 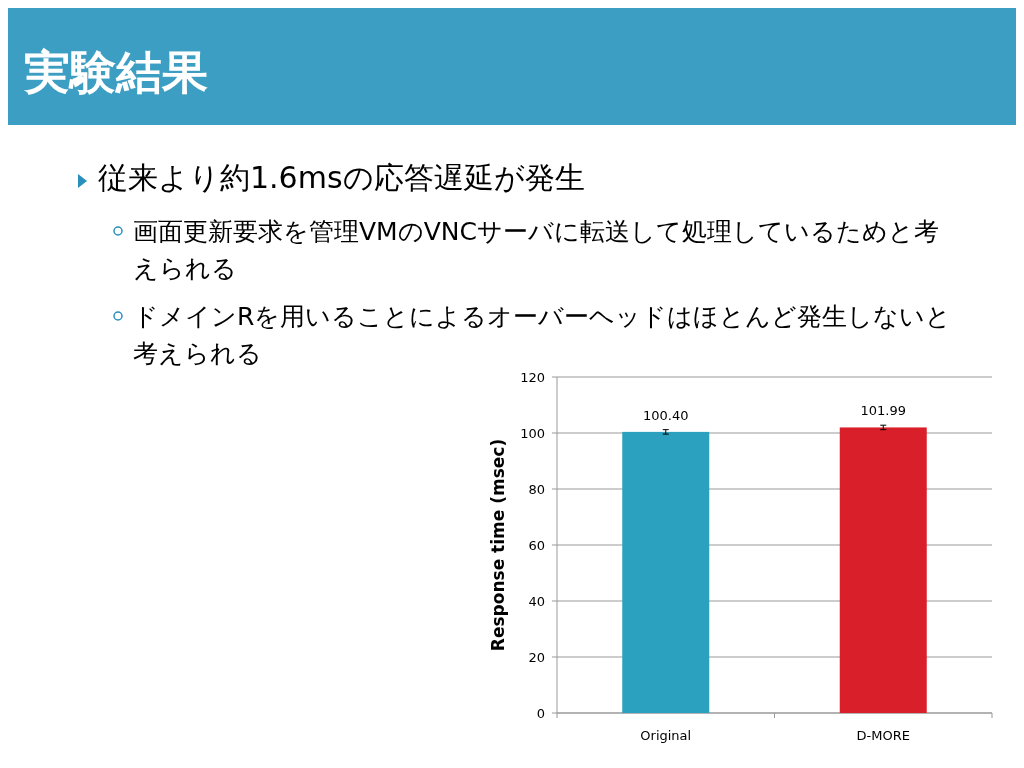 I want to click on x-tick-label: Original, so click(x=666, y=735).